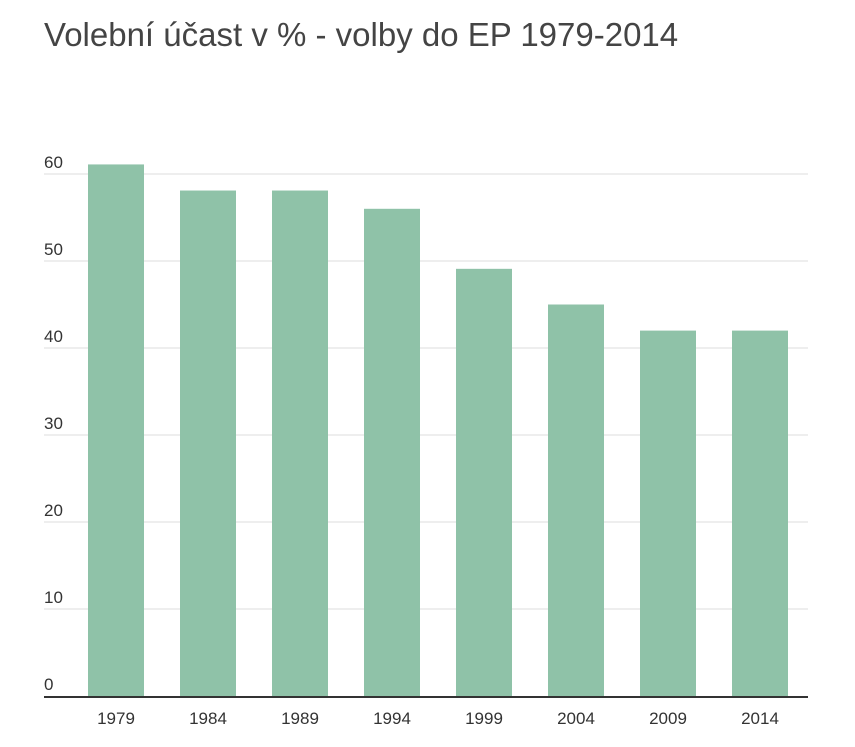  I want to click on bar-1994, so click(392, 452).